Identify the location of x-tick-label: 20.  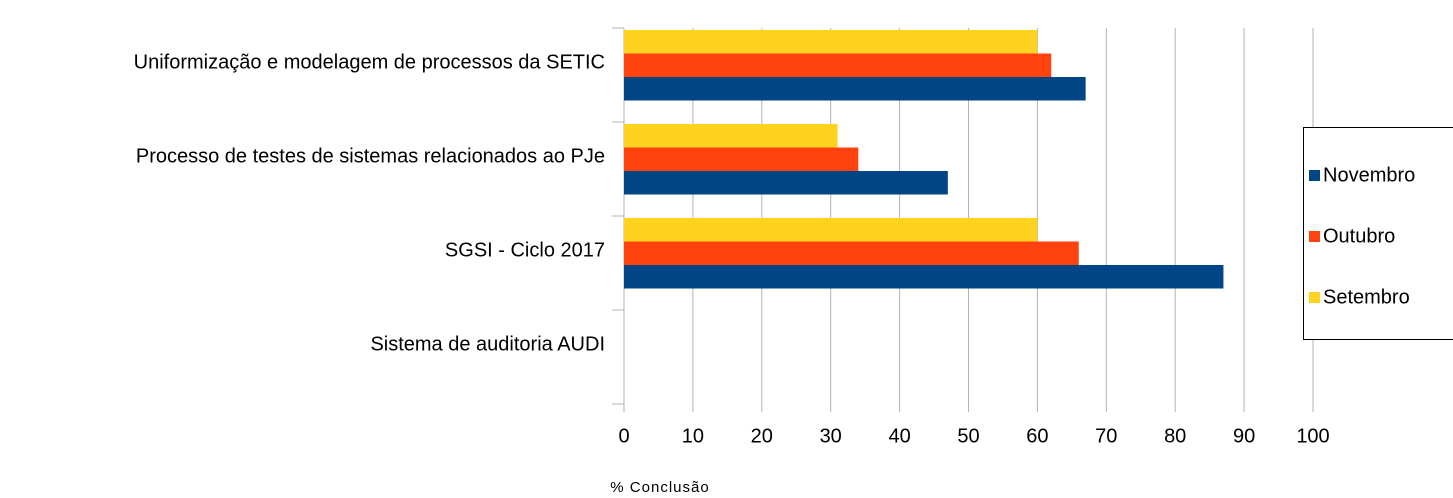
(762, 436).